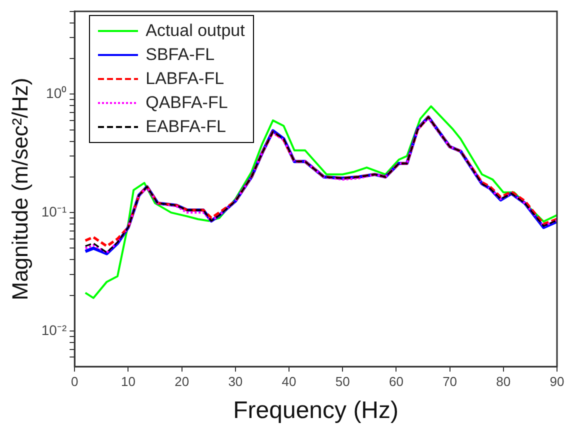 Image resolution: width=571 pixels, height=432 pixels. What do you see at coordinates (54, 330) in the screenshot?
I see `y-tick-label: 10⁻²` at bounding box center [54, 330].